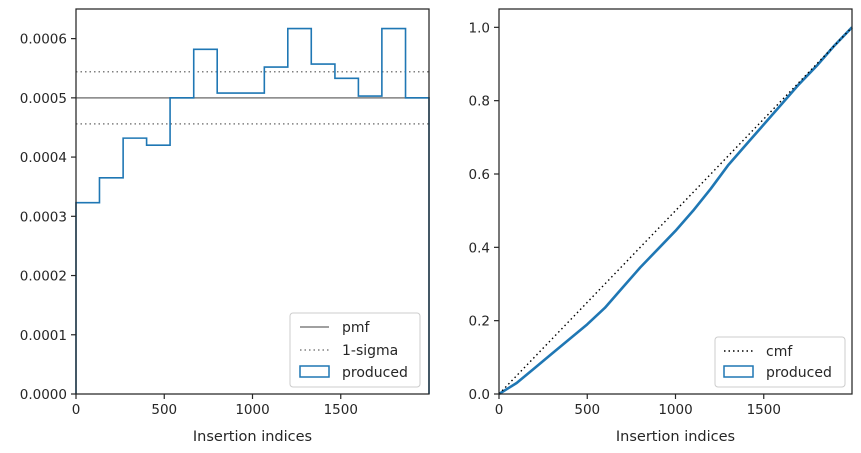  Describe the element at coordinates (375, 373) in the screenshot. I see `legend-produced-label: produced` at that location.